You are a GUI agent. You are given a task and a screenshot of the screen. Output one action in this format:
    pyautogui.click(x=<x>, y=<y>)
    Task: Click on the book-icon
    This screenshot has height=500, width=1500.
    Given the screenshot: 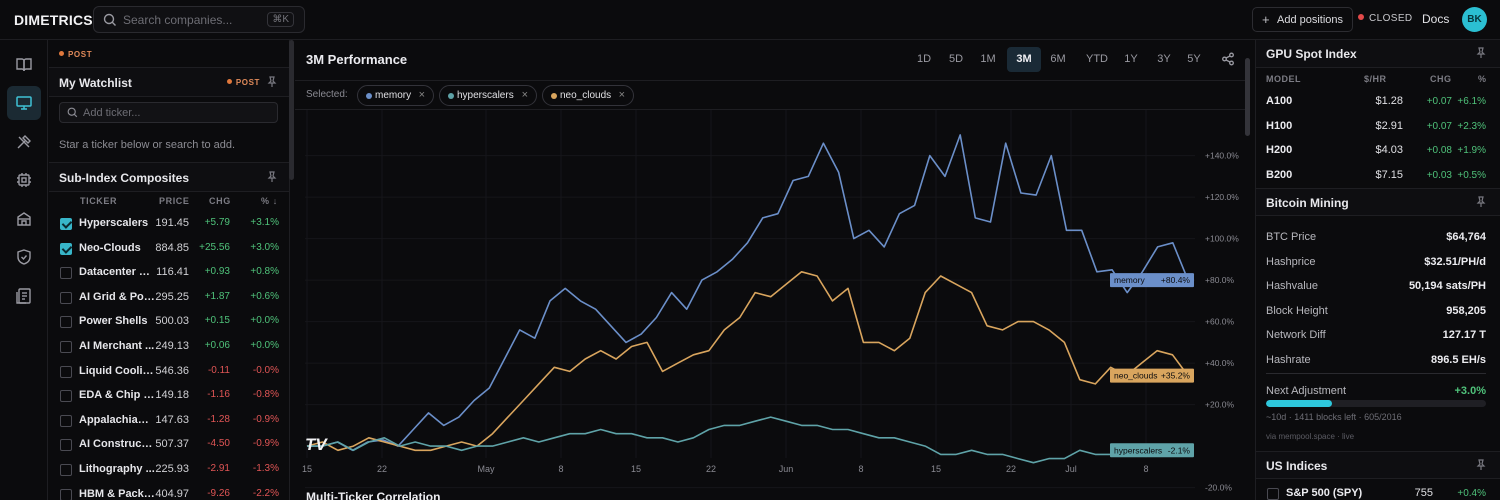 What is the action you would take?
    pyautogui.click(x=24, y=65)
    